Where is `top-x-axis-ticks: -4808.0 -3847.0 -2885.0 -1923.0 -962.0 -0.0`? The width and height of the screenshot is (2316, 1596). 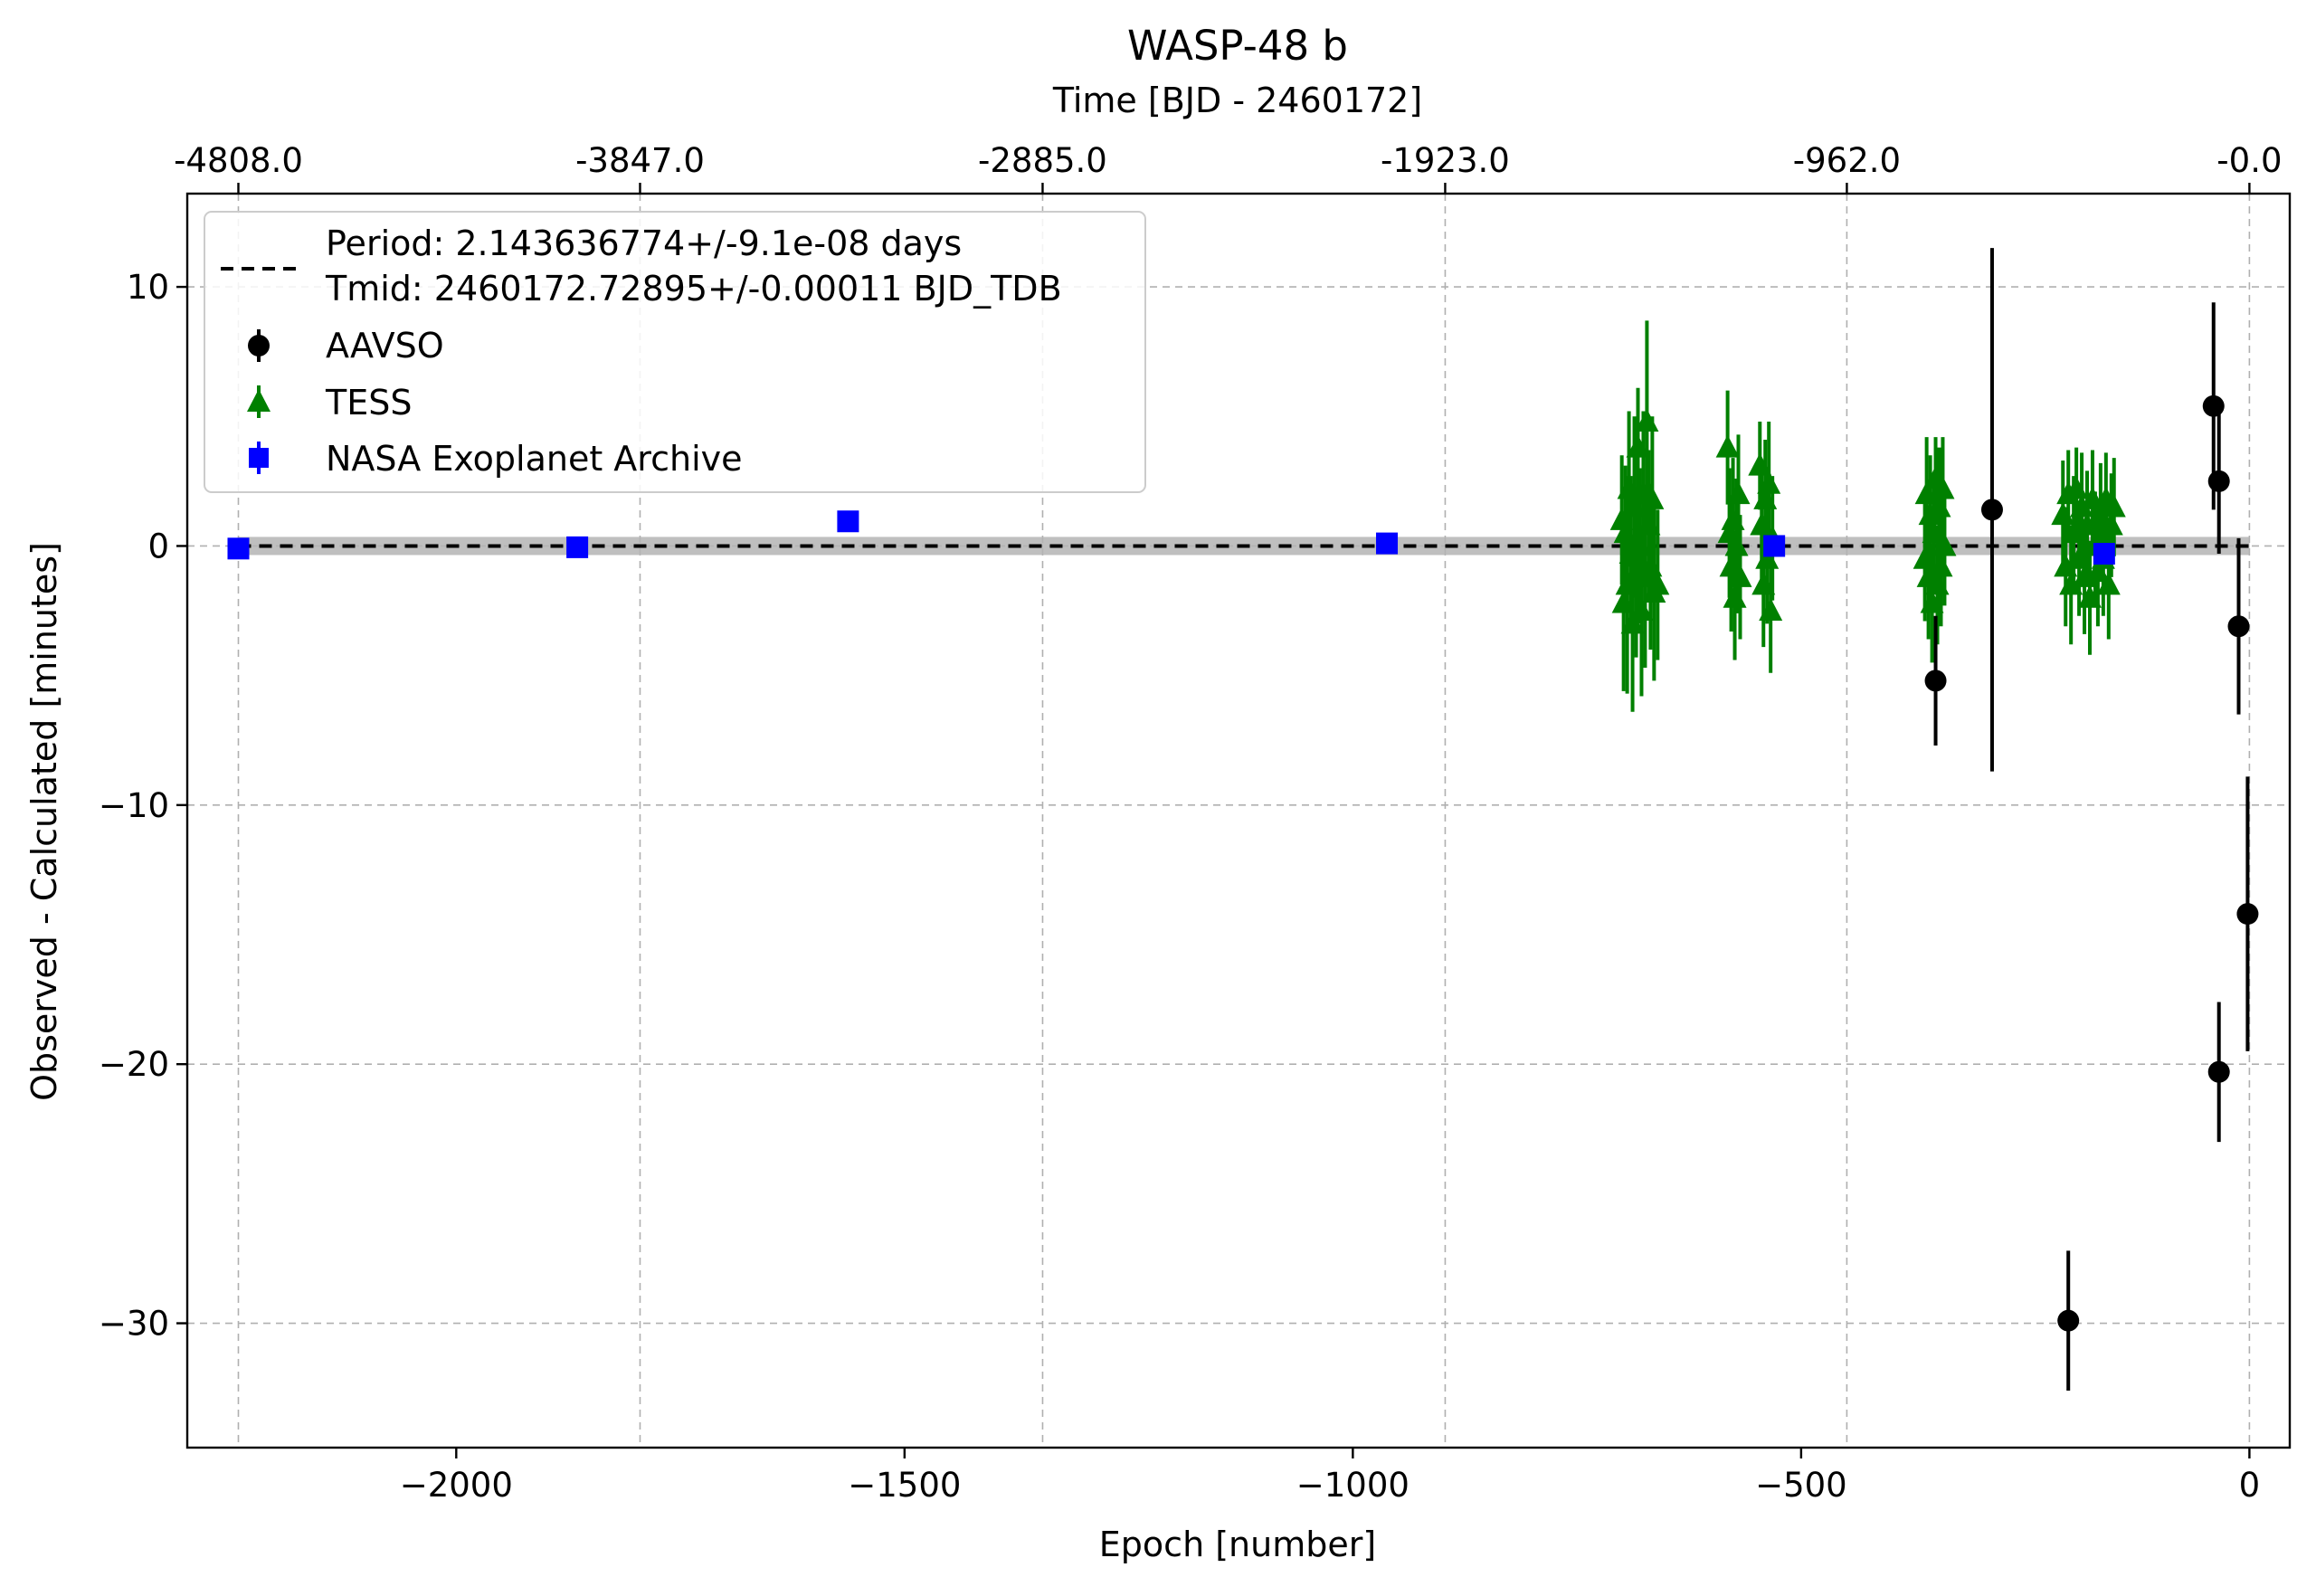 top-x-axis-ticks: -4808.0 -3847.0 -2885.0 -1923.0 -962.0 -0.0 is located at coordinates (1228, 168).